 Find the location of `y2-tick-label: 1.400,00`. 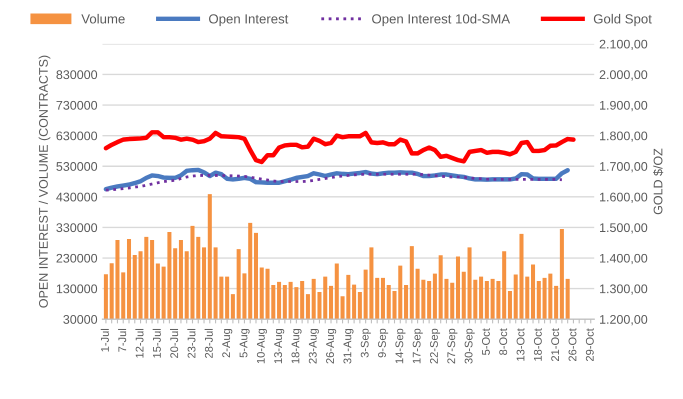

y2-tick-label: 1.400,00 is located at coordinates (624, 259).